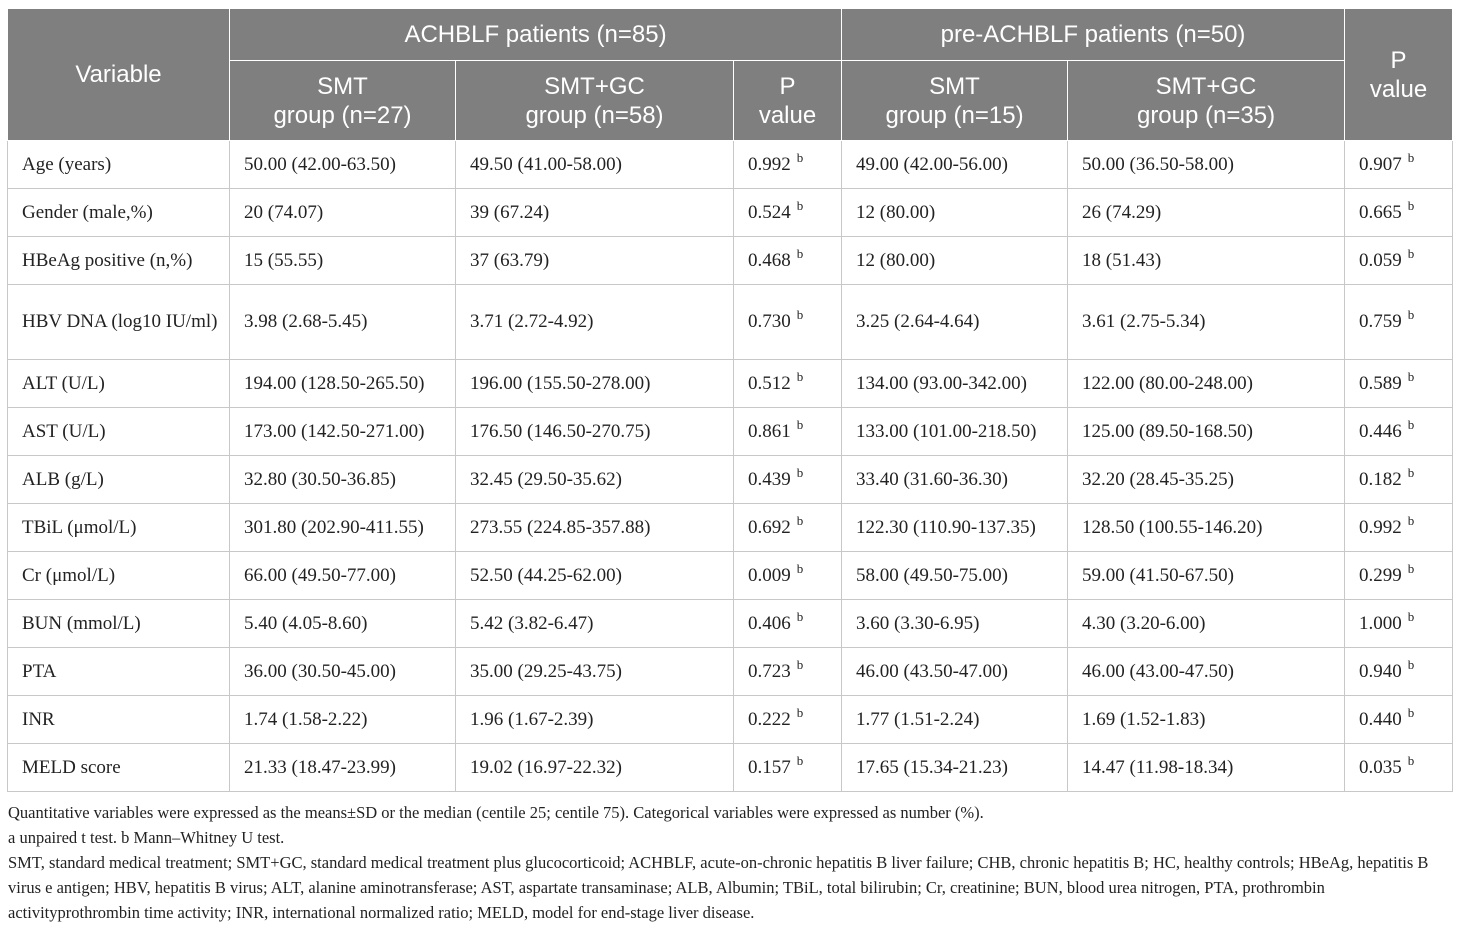  What do you see at coordinates (1206, 575) in the screenshot?
I see `cell-pre-achblf-smtgc: 59.00 (41.50-67.50)` at bounding box center [1206, 575].